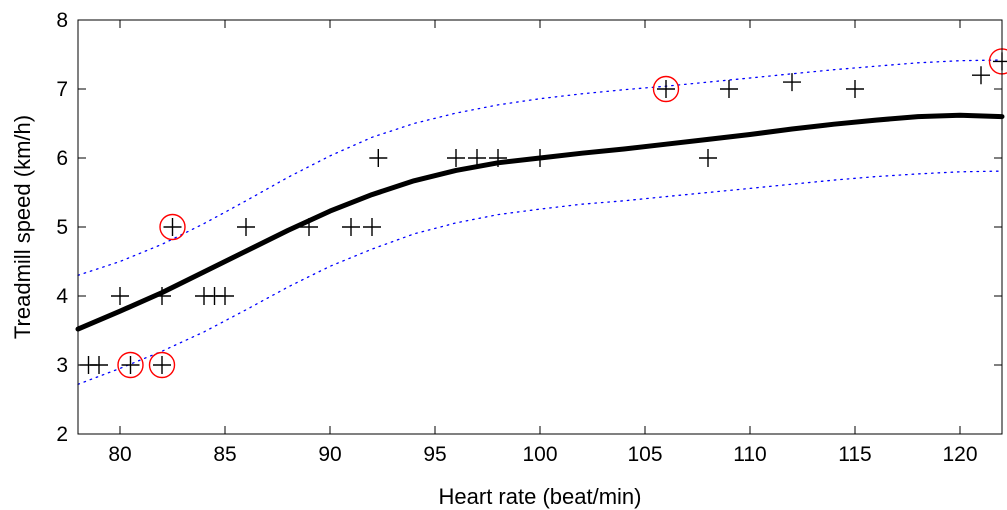 Image resolution: width=1007 pixels, height=510 pixels. I want to click on x-tick-label-6: 110, so click(749, 454).